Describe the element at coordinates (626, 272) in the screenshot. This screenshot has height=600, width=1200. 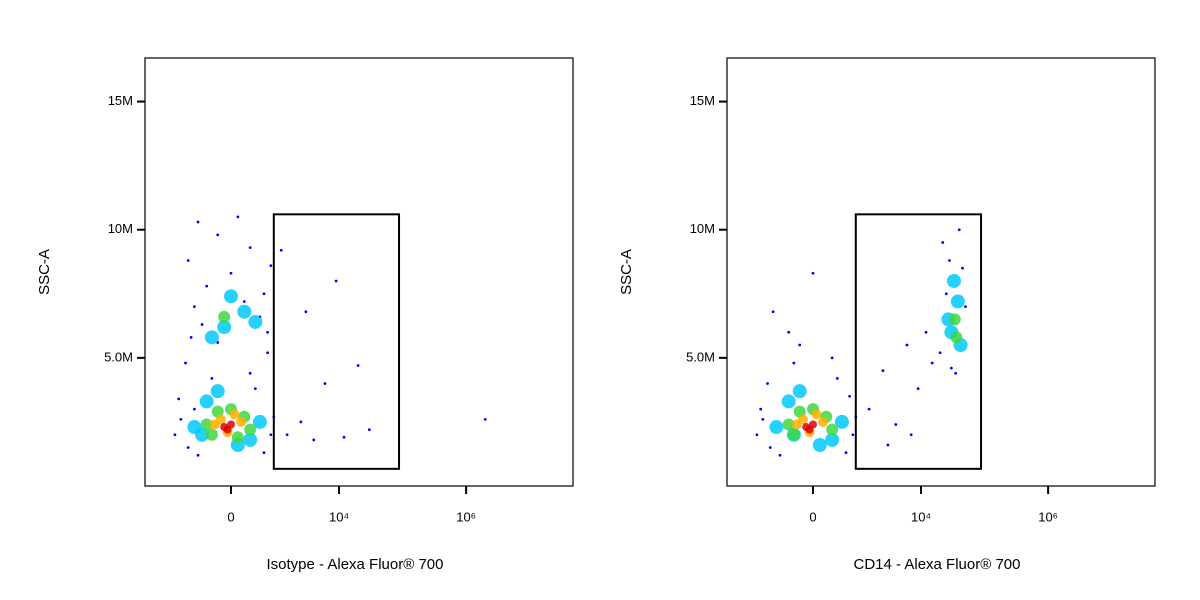
I see `y-axis-title: SSC-A` at that location.